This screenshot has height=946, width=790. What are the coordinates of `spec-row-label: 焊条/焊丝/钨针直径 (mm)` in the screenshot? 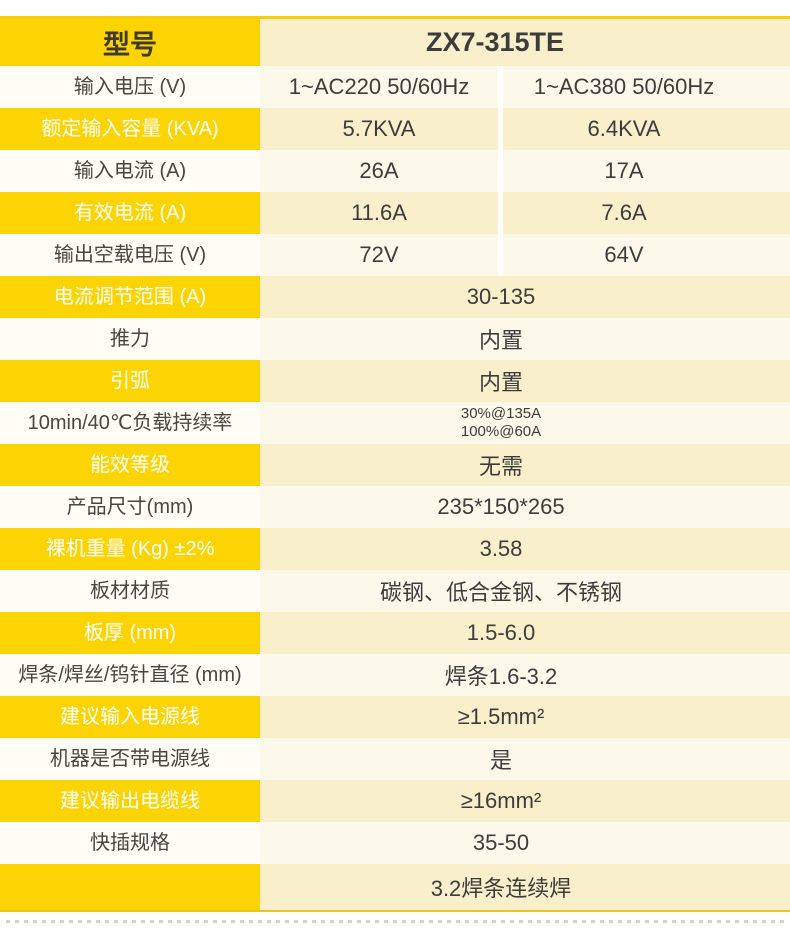 It's located at (130, 675).